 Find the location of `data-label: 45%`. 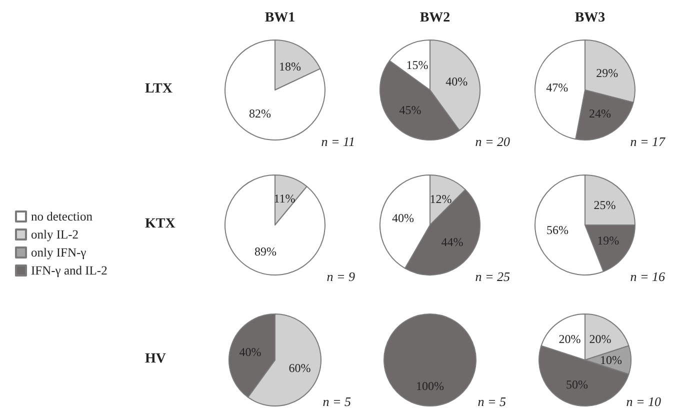

data-label: 45% is located at coordinates (410, 109).